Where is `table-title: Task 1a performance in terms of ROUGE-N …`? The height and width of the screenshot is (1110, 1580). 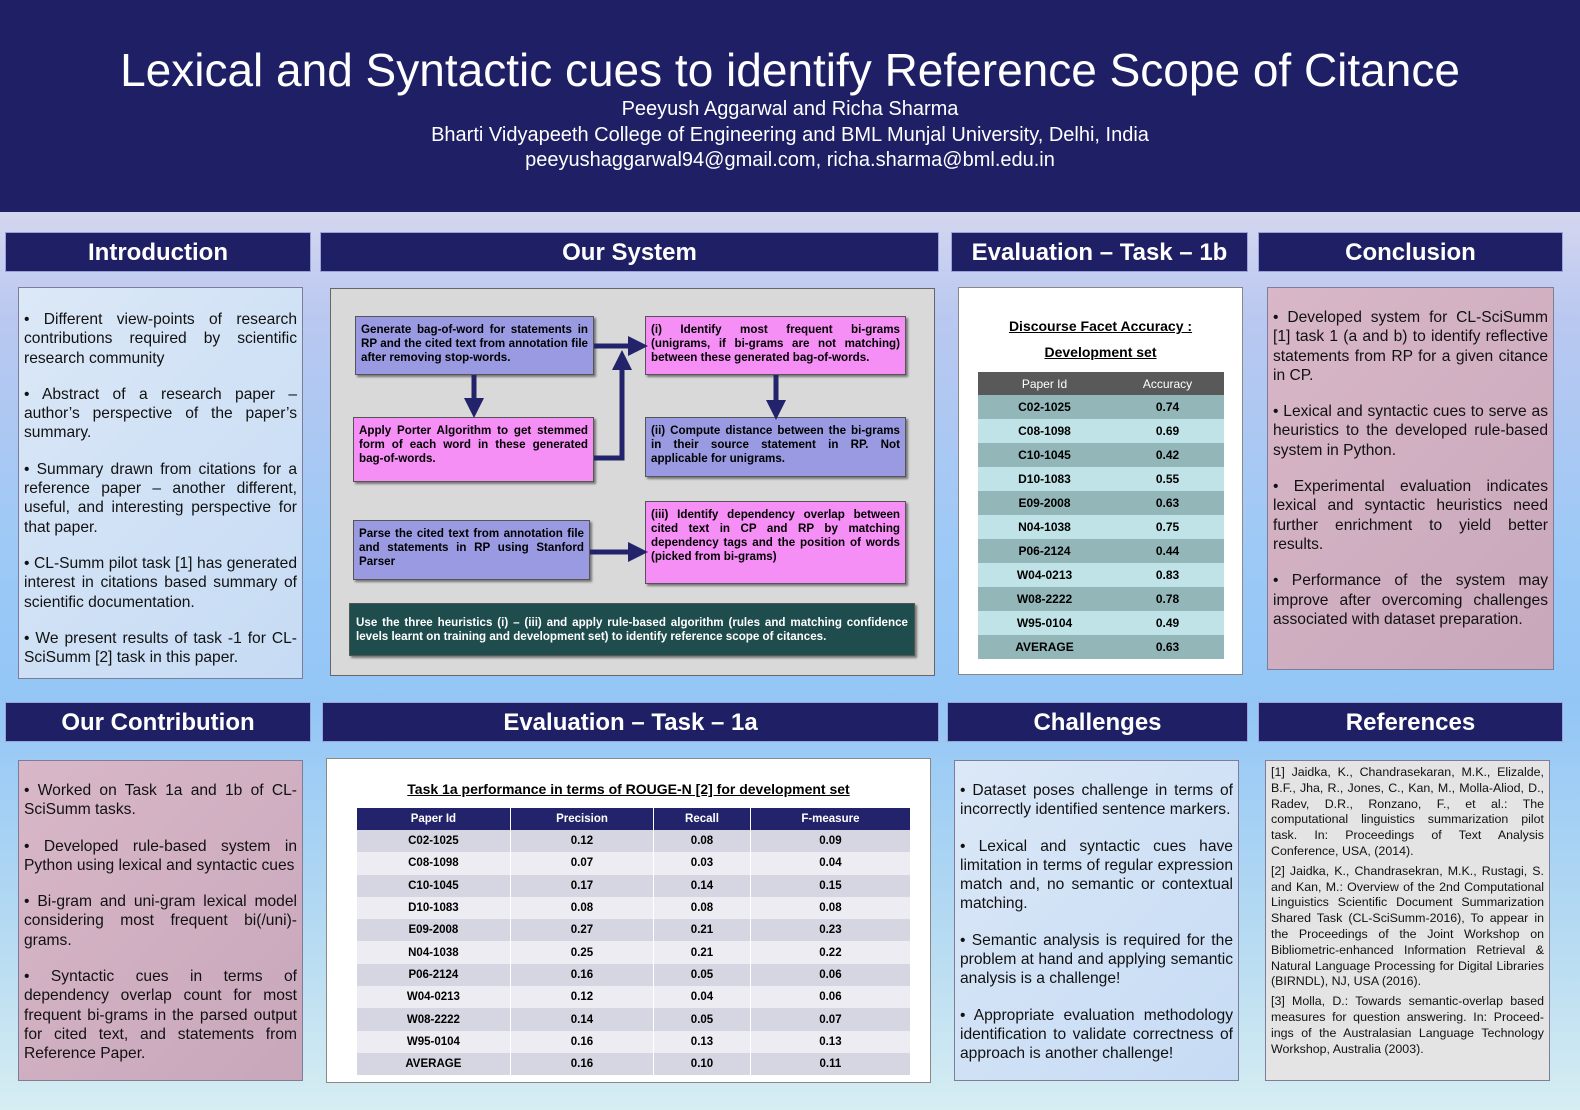 table-title: Task 1a performance in terms of ROUGE-N … is located at coordinates (628, 789).